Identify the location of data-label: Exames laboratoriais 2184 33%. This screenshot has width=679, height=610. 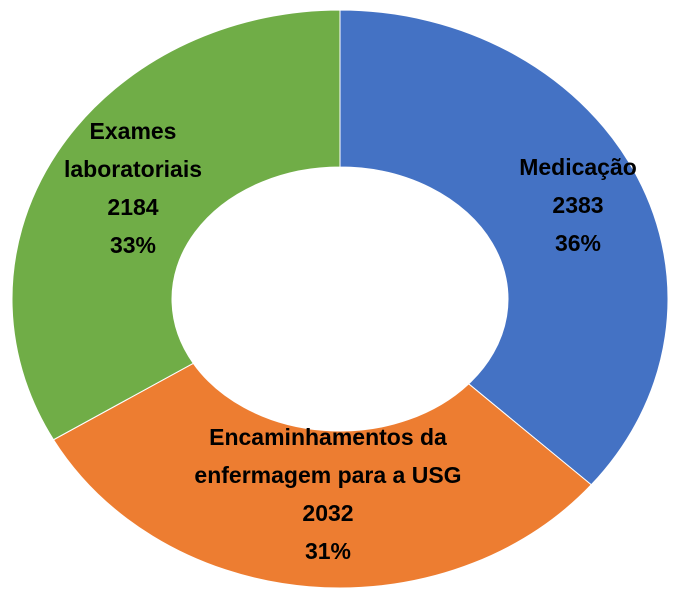
(133, 188).